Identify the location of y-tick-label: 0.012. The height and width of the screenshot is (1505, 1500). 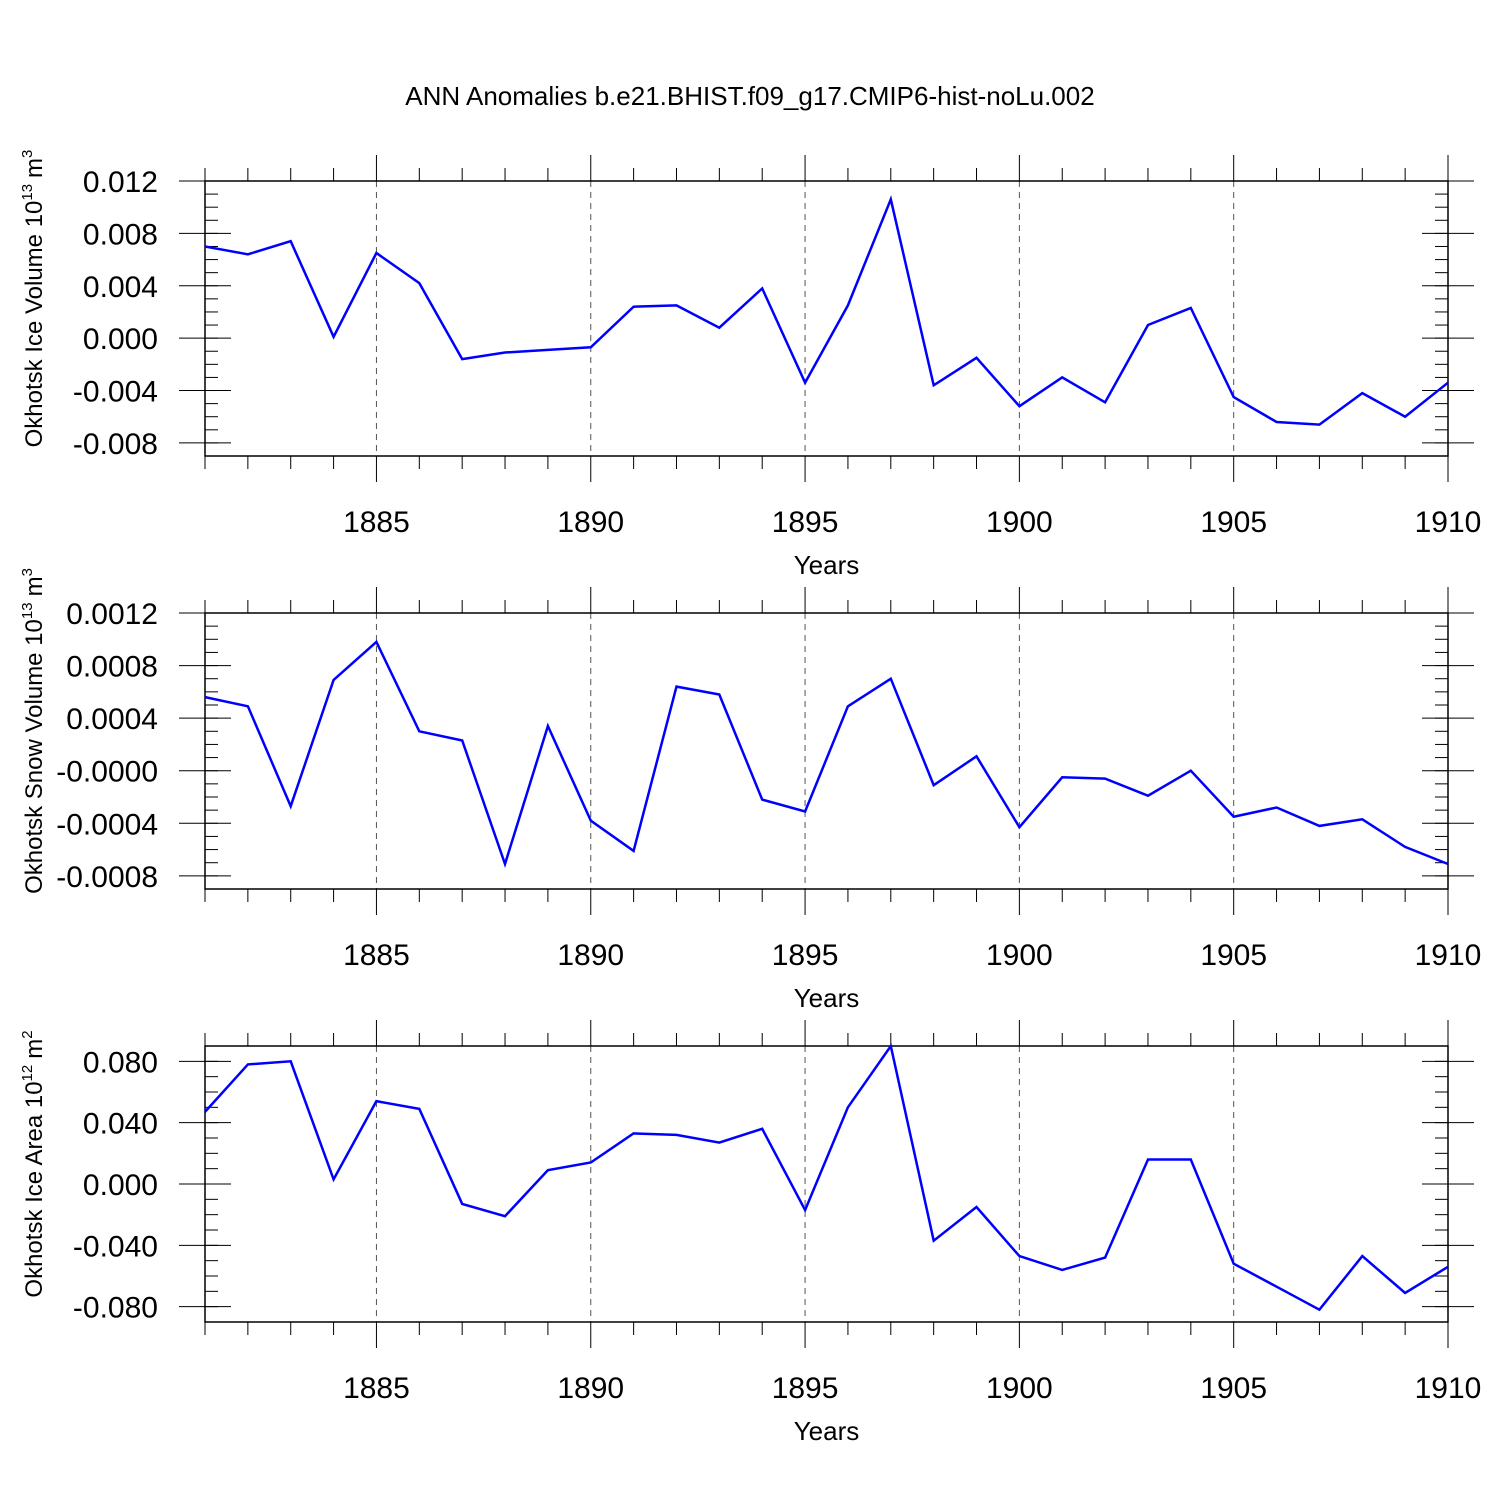
(120, 182).